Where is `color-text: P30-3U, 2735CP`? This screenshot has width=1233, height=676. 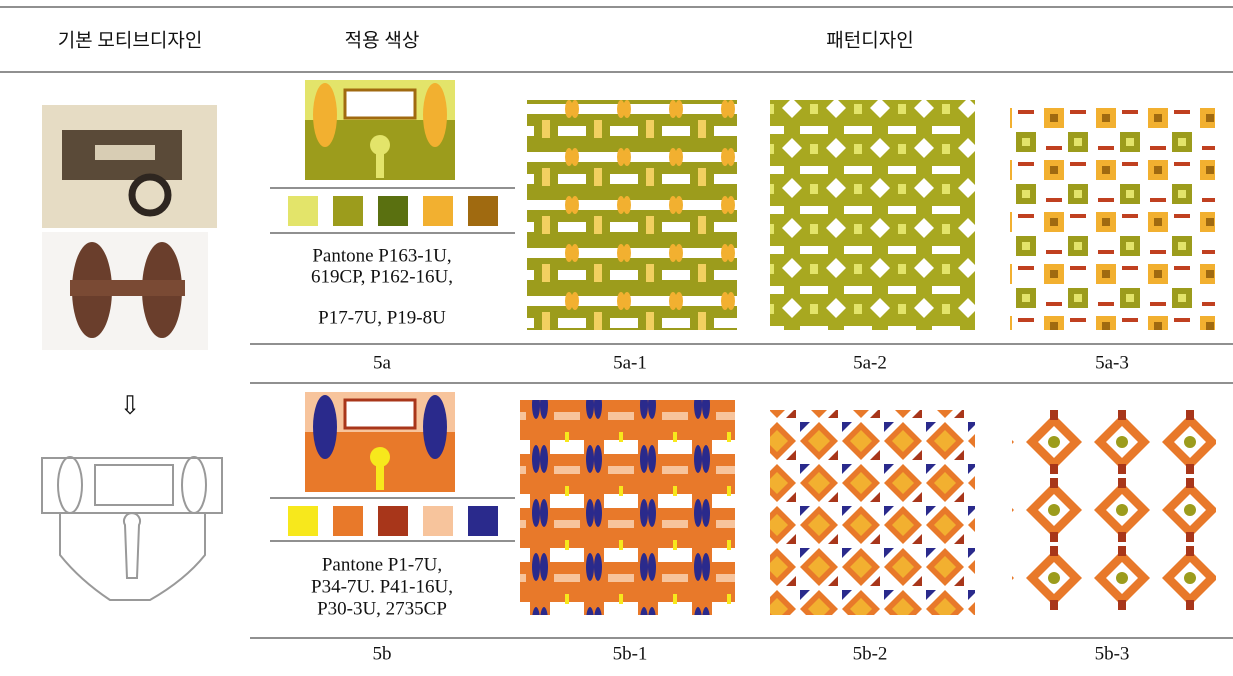 color-text: P30-3U, 2735CP is located at coordinates (382, 608).